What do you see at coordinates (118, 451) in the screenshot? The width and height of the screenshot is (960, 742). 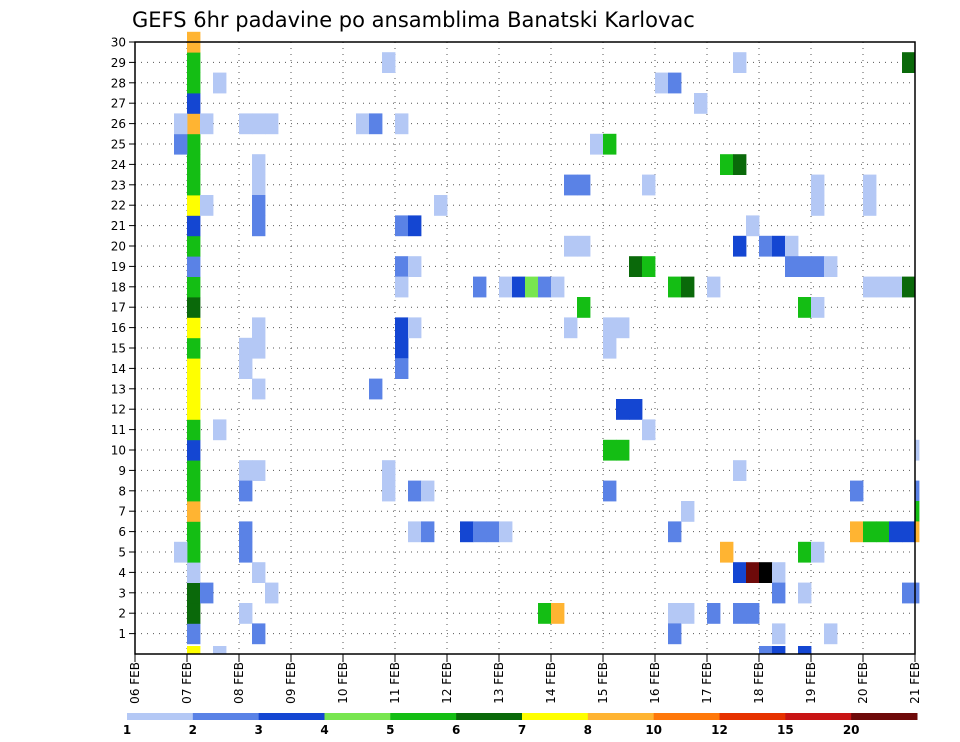 I see `y-tick-label: 10` at bounding box center [118, 451].